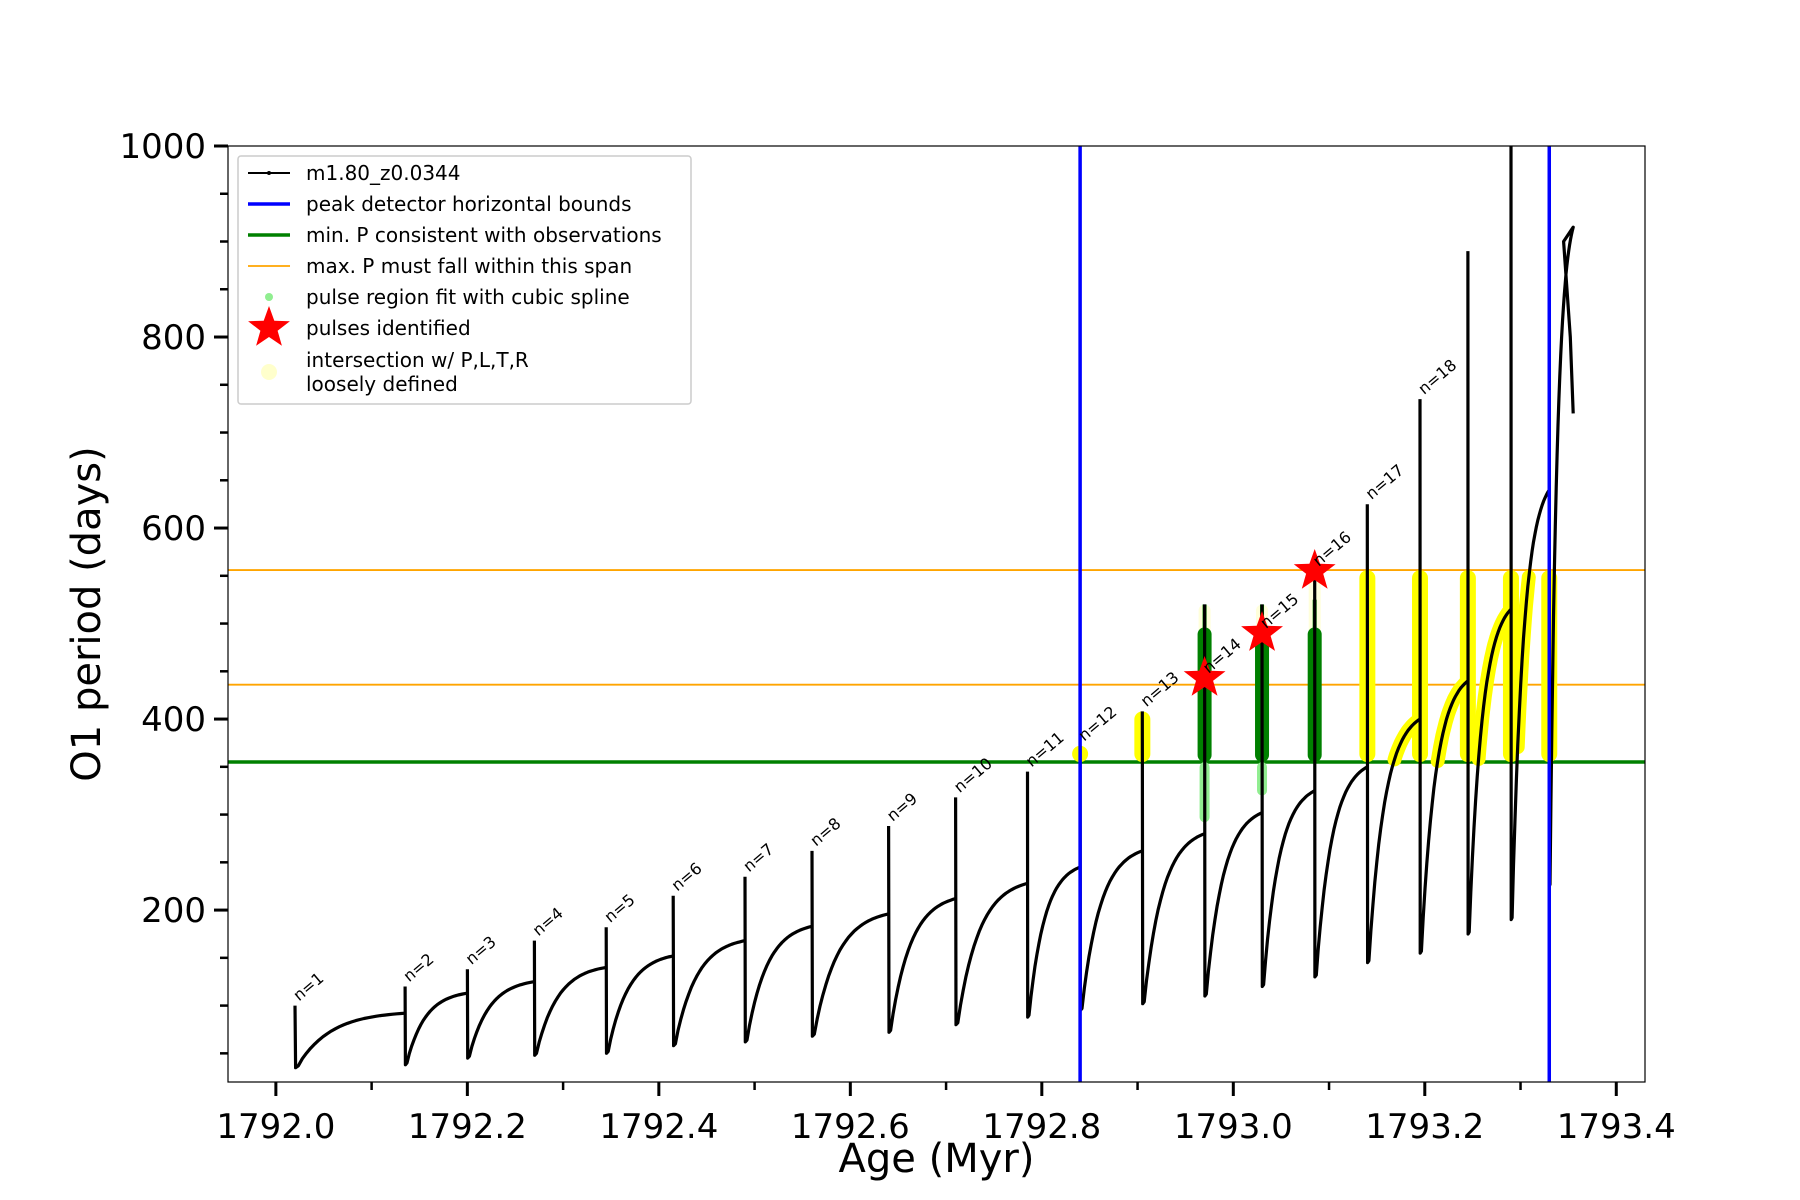 The image size is (1800, 1200). What do you see at coordinates (275, 1127) in the screenshot?
I see `x-tick-label-0: 1792.0` at bounding box center [275, 1127].